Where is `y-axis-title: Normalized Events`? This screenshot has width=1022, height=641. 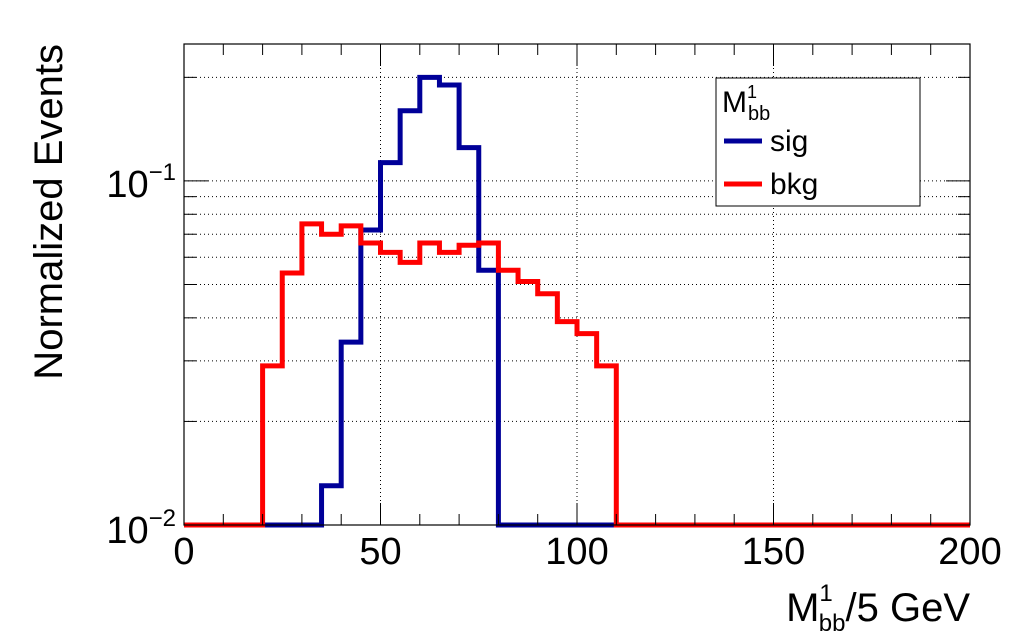
y-axis-title: Normalized Events is located at coordinates (49, 212).